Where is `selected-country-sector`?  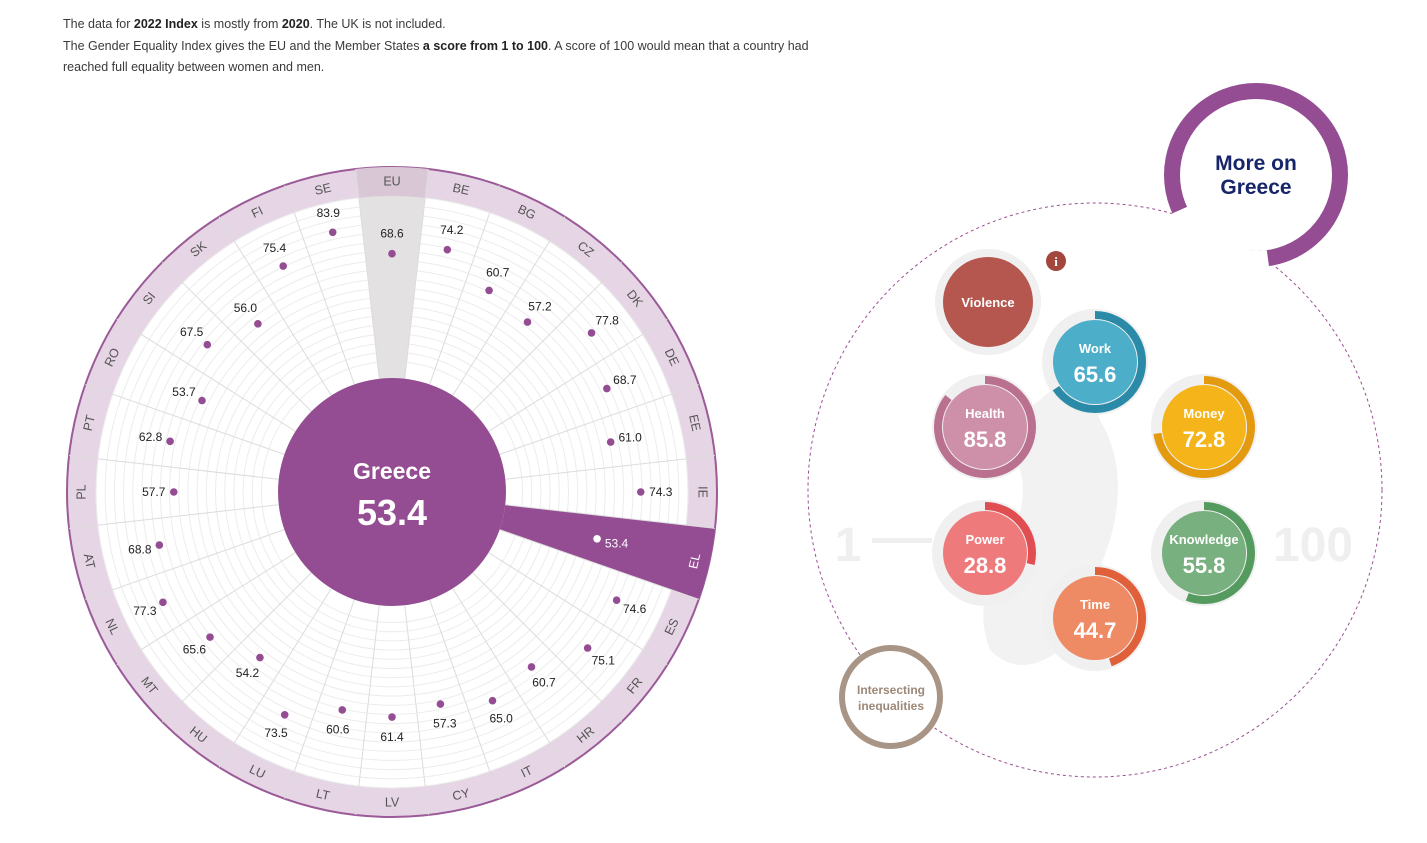
selected-country-sector is located at coordinates (606, 552).